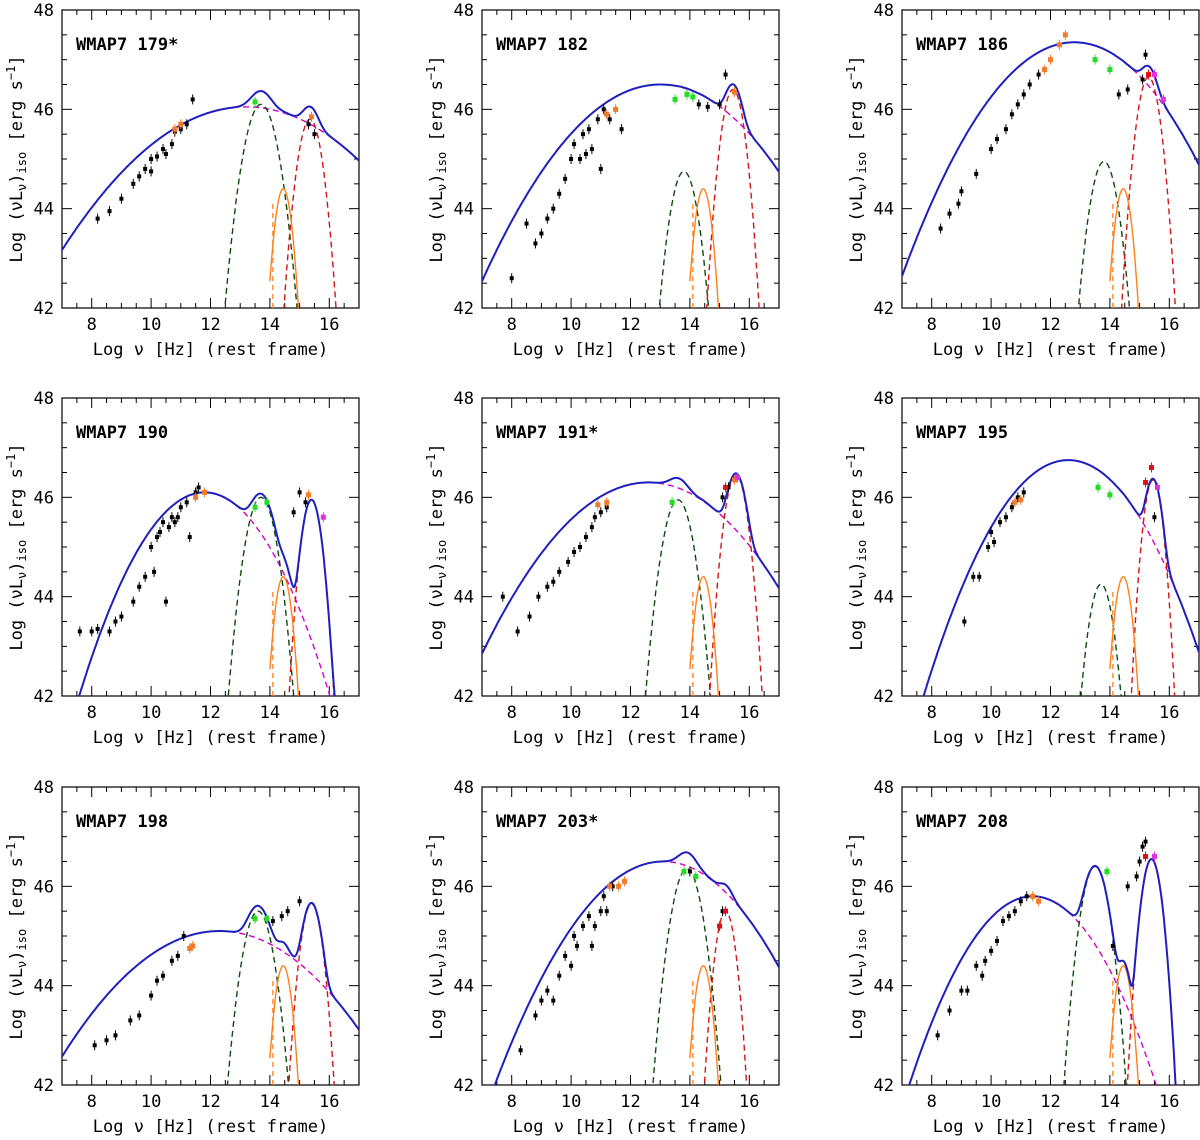 The image size is (1200, 1140). I want to click on panel-title: WMAP7 179*, so click(127, 45).